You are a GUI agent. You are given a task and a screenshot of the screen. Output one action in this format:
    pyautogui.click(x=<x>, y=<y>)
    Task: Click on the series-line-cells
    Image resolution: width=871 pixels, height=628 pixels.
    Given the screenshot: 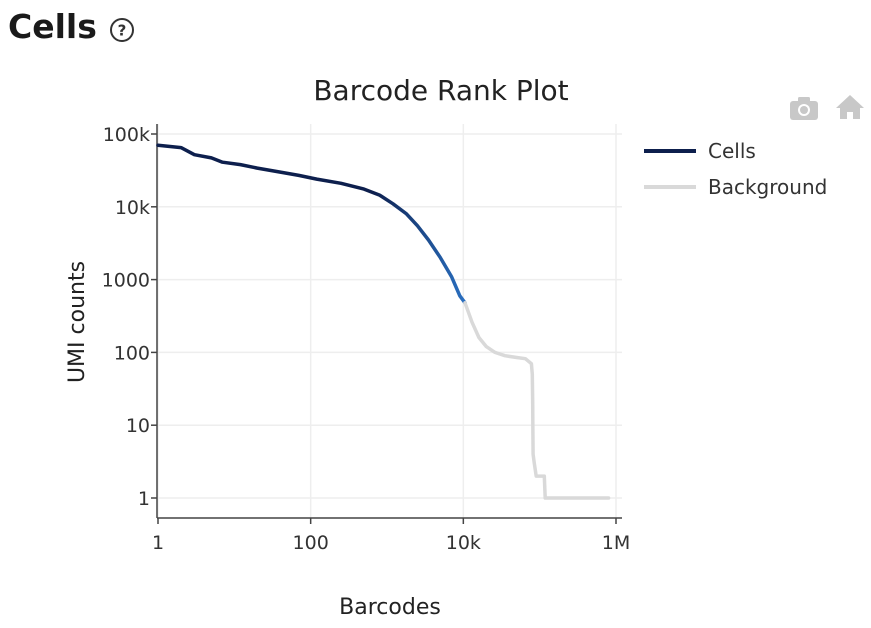 What is the action you would take?
    pyautogui.click(x=311, y=224)
    